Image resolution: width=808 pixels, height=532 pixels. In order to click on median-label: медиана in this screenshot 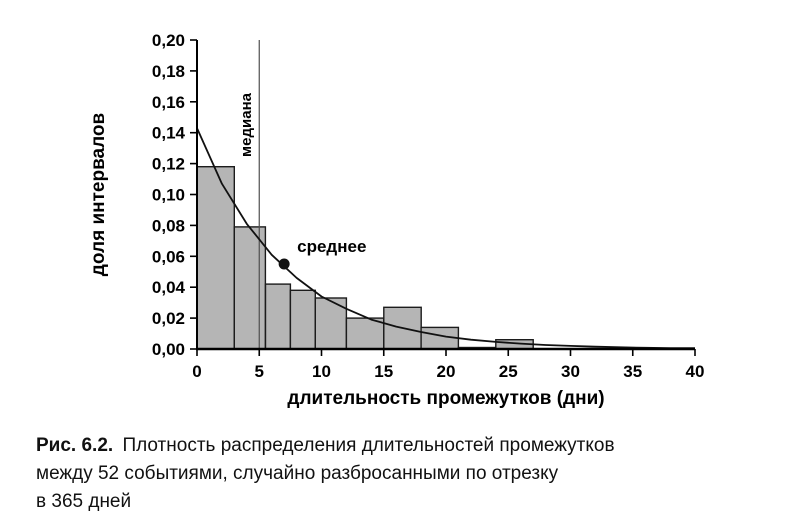, I will do `click(246, 124)`.